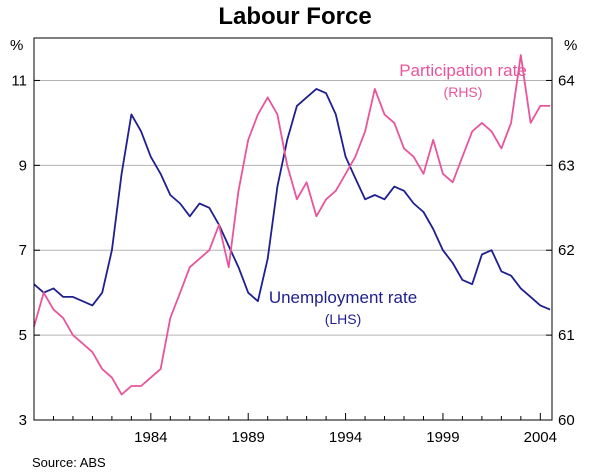  I want to click on right-axis-ticks: 60 61 62 63 64, so click(560, 250).